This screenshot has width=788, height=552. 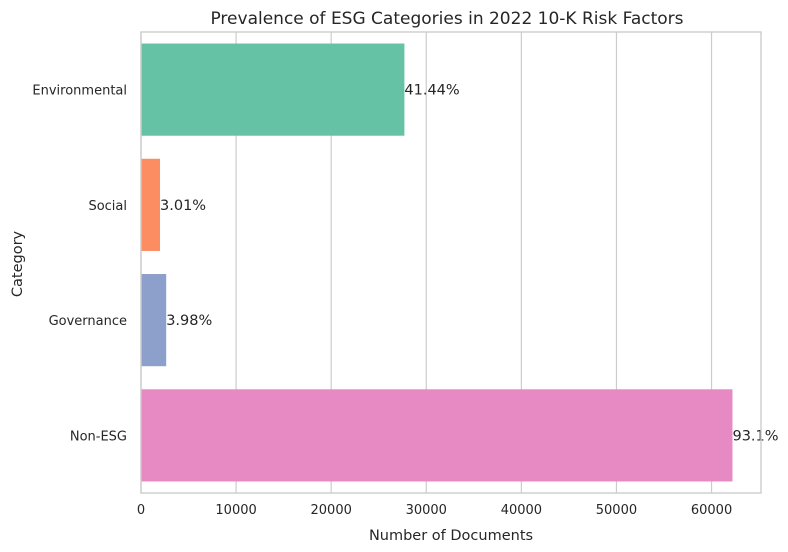 What do you see at coordinates (431, 91) in the screenshot?
I see `bar-data-label: 41.44%` at bounding box center [431, 91].